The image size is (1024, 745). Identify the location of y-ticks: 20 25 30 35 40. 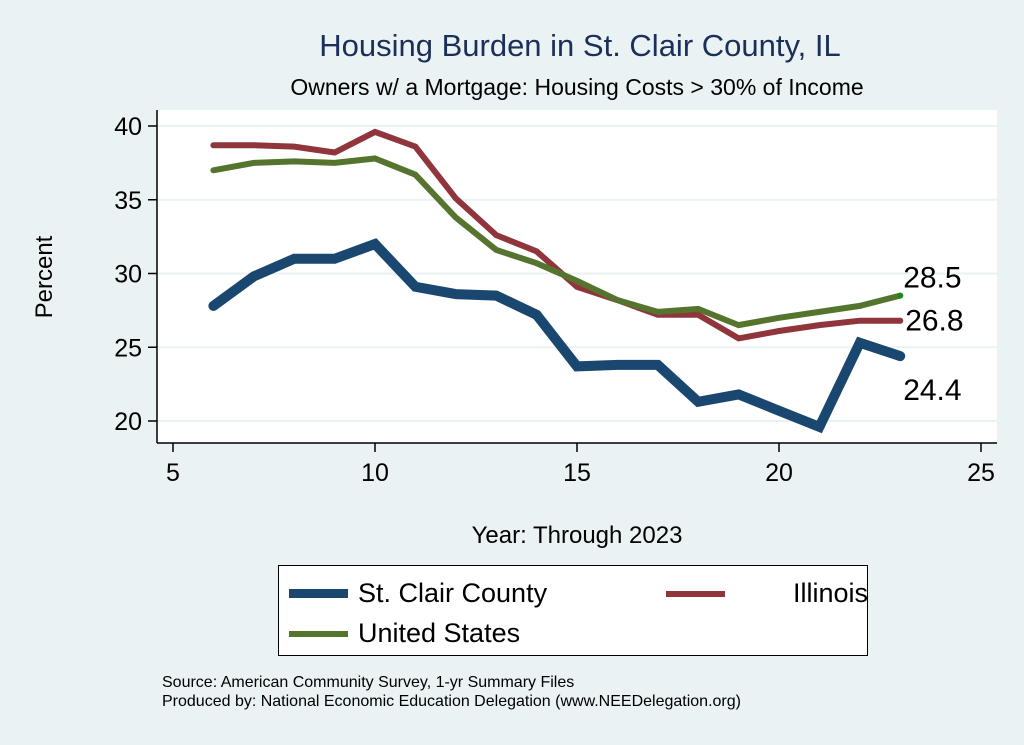
(135, 274).